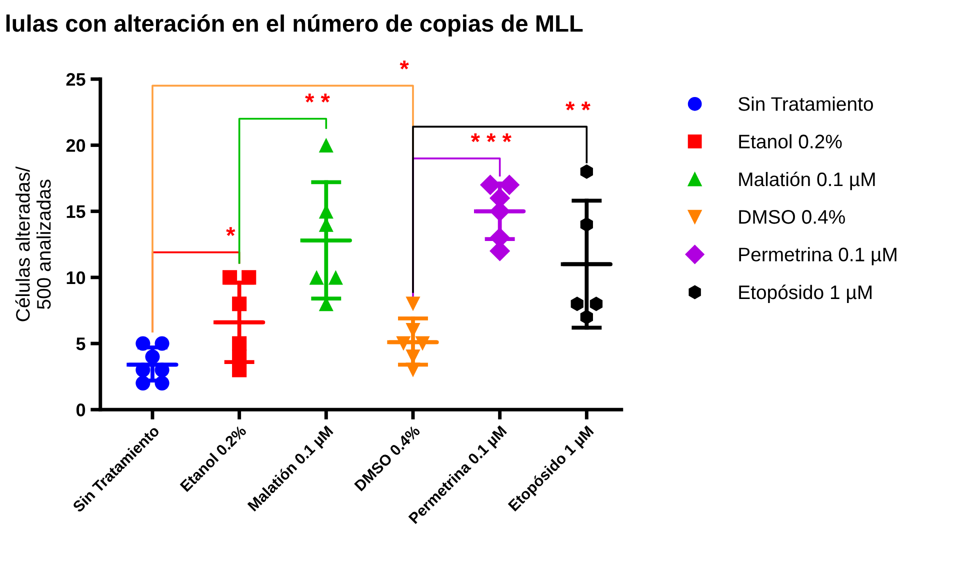 The width and height of the screenshot is (956, 565). What do you see at coordinates (790, 141) in the screenshot?
I see `legend-label: Etanol 0.2%` at bounding box center [790, 141].